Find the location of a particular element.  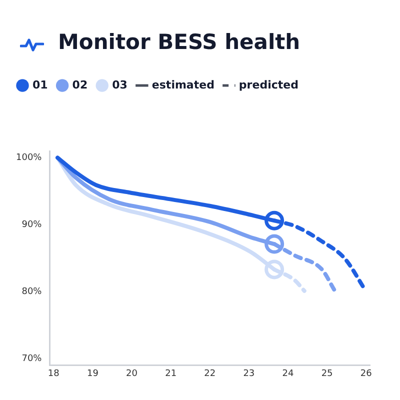

x-tick-label: 18 is located at coordinates (54, 373).